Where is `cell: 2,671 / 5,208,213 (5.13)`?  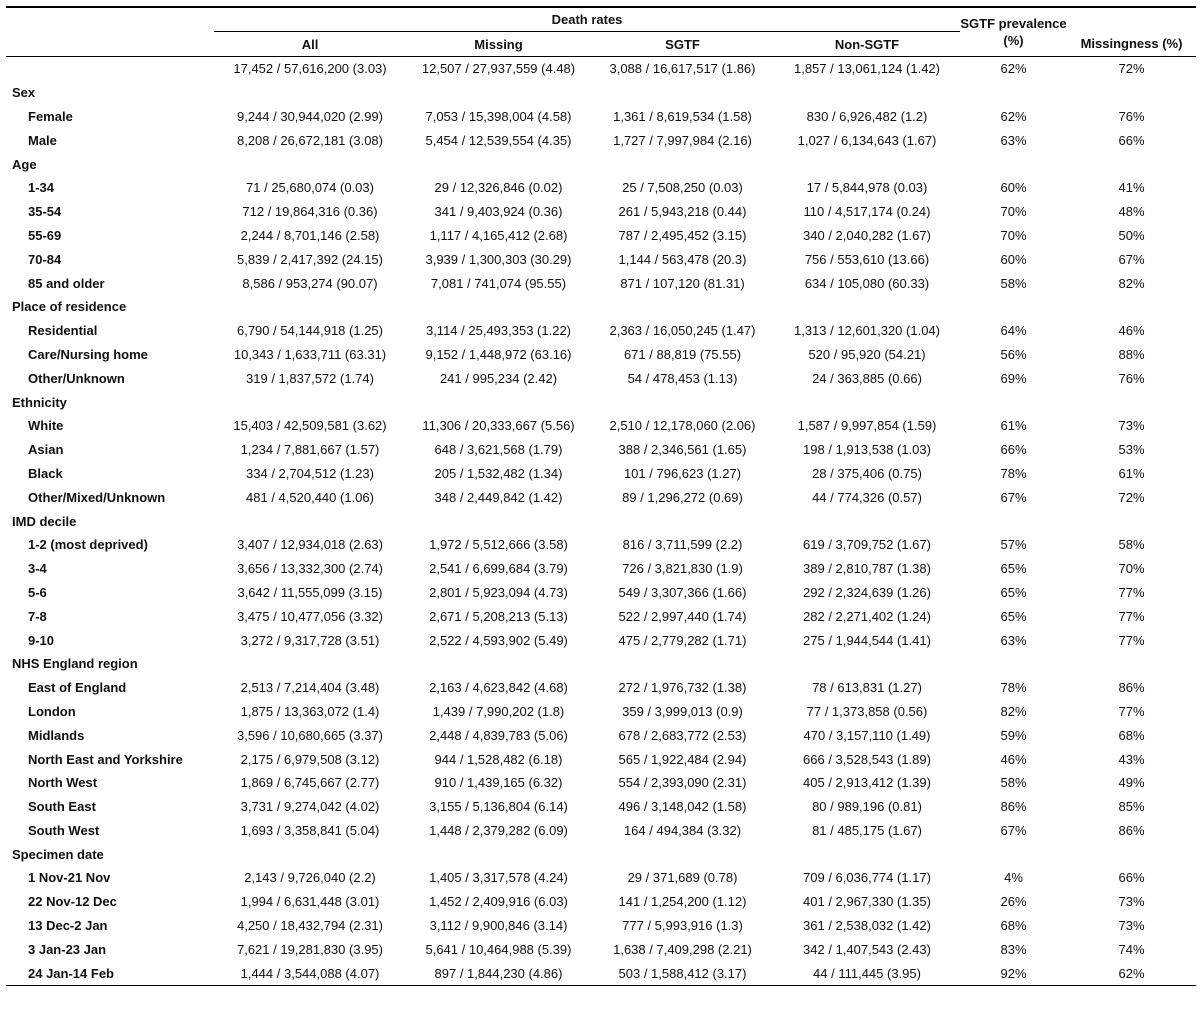 cell: 2,671 / 5,208,213 (5.13) is located at coordinates (498, 616).